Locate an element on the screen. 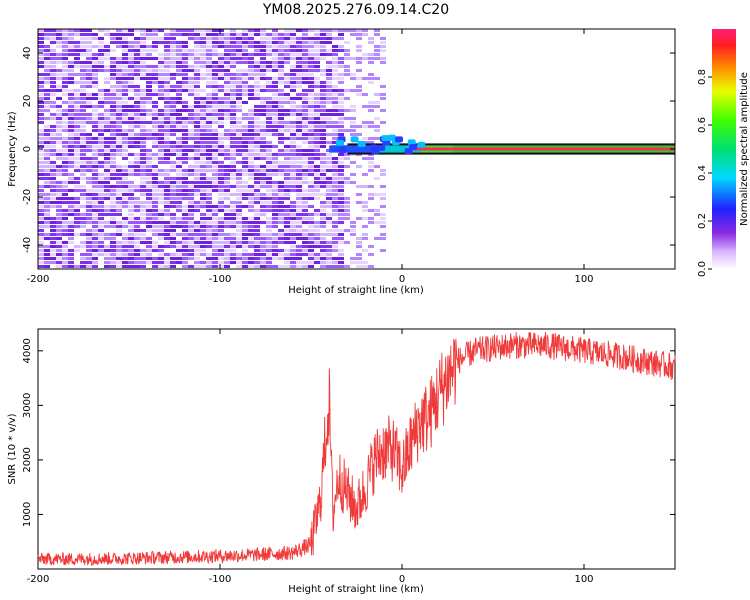 The width and height of the screenshot is (750, 600). y-tick-label: 40 is located at coordinates (27, 53).